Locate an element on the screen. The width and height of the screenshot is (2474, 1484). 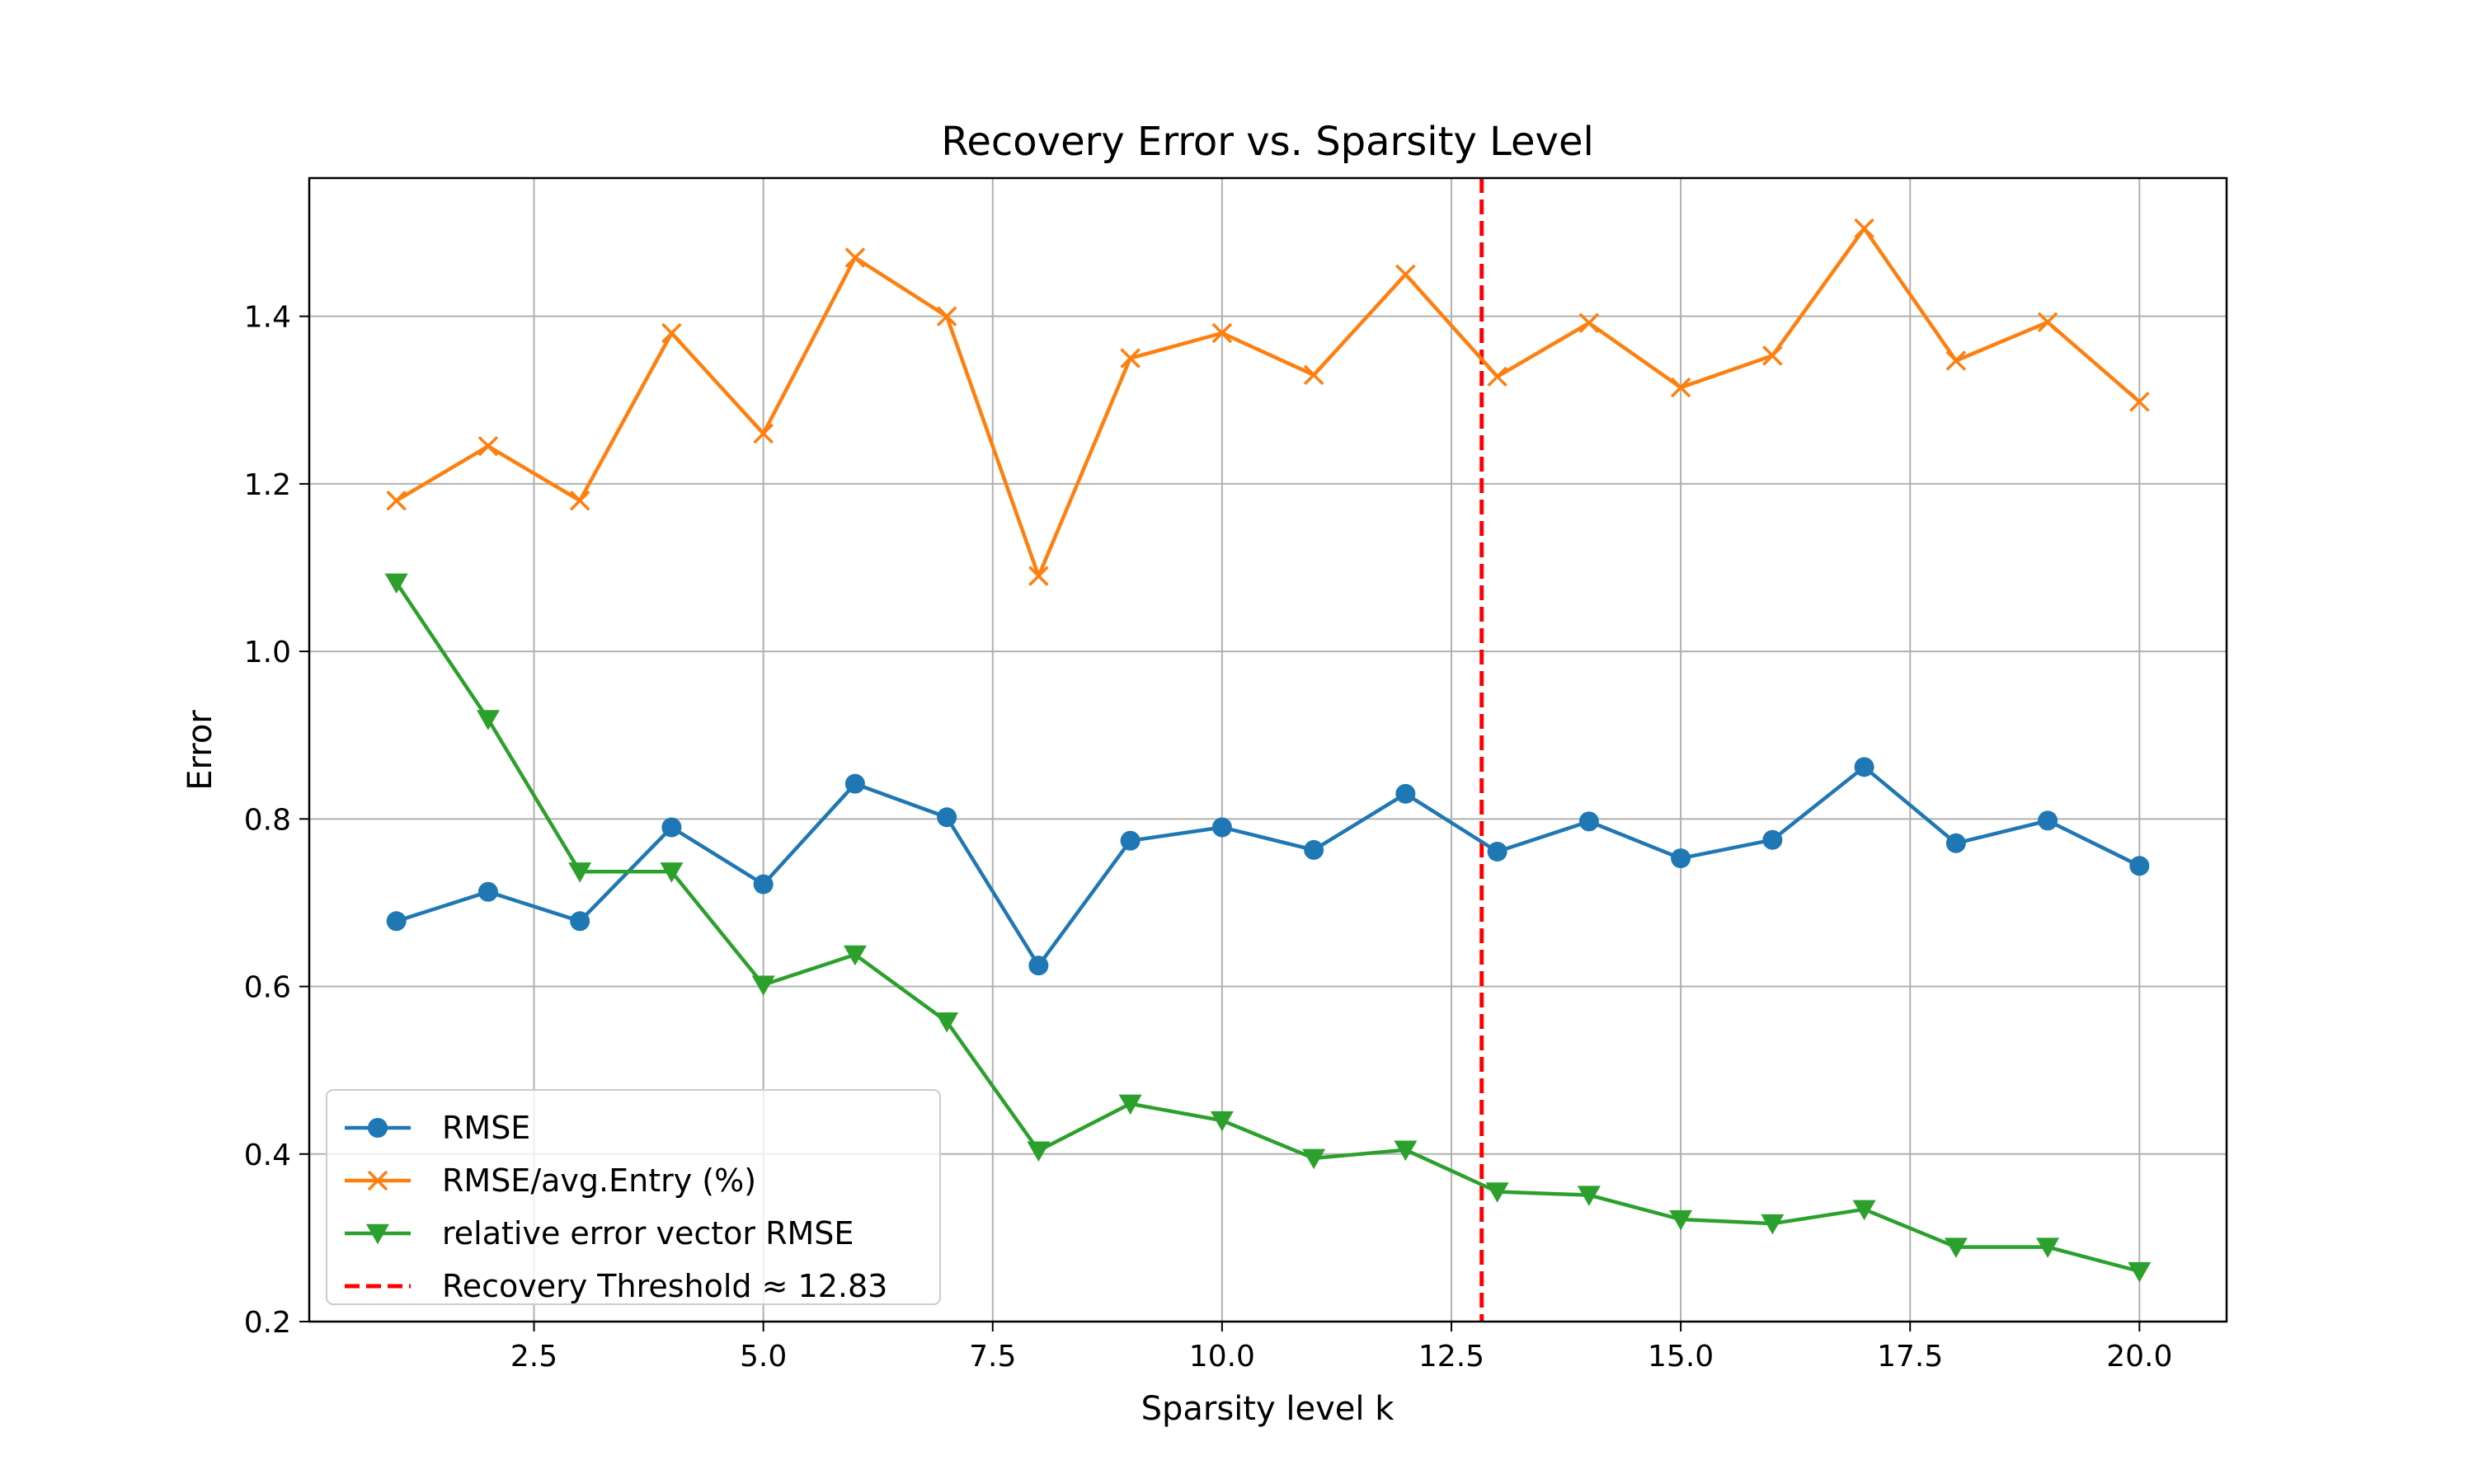
y-tick-label: 0.8 is located at coordinates (267, 820).